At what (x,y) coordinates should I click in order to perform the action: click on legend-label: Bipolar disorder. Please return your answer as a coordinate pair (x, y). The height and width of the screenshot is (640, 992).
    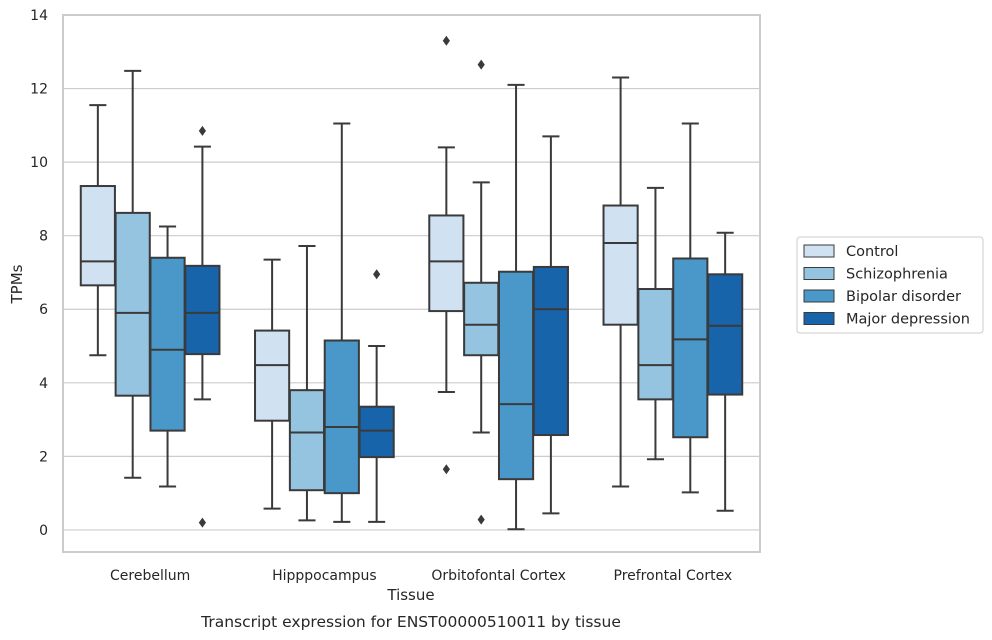
    Looking at the image, I should click on (903, 297).